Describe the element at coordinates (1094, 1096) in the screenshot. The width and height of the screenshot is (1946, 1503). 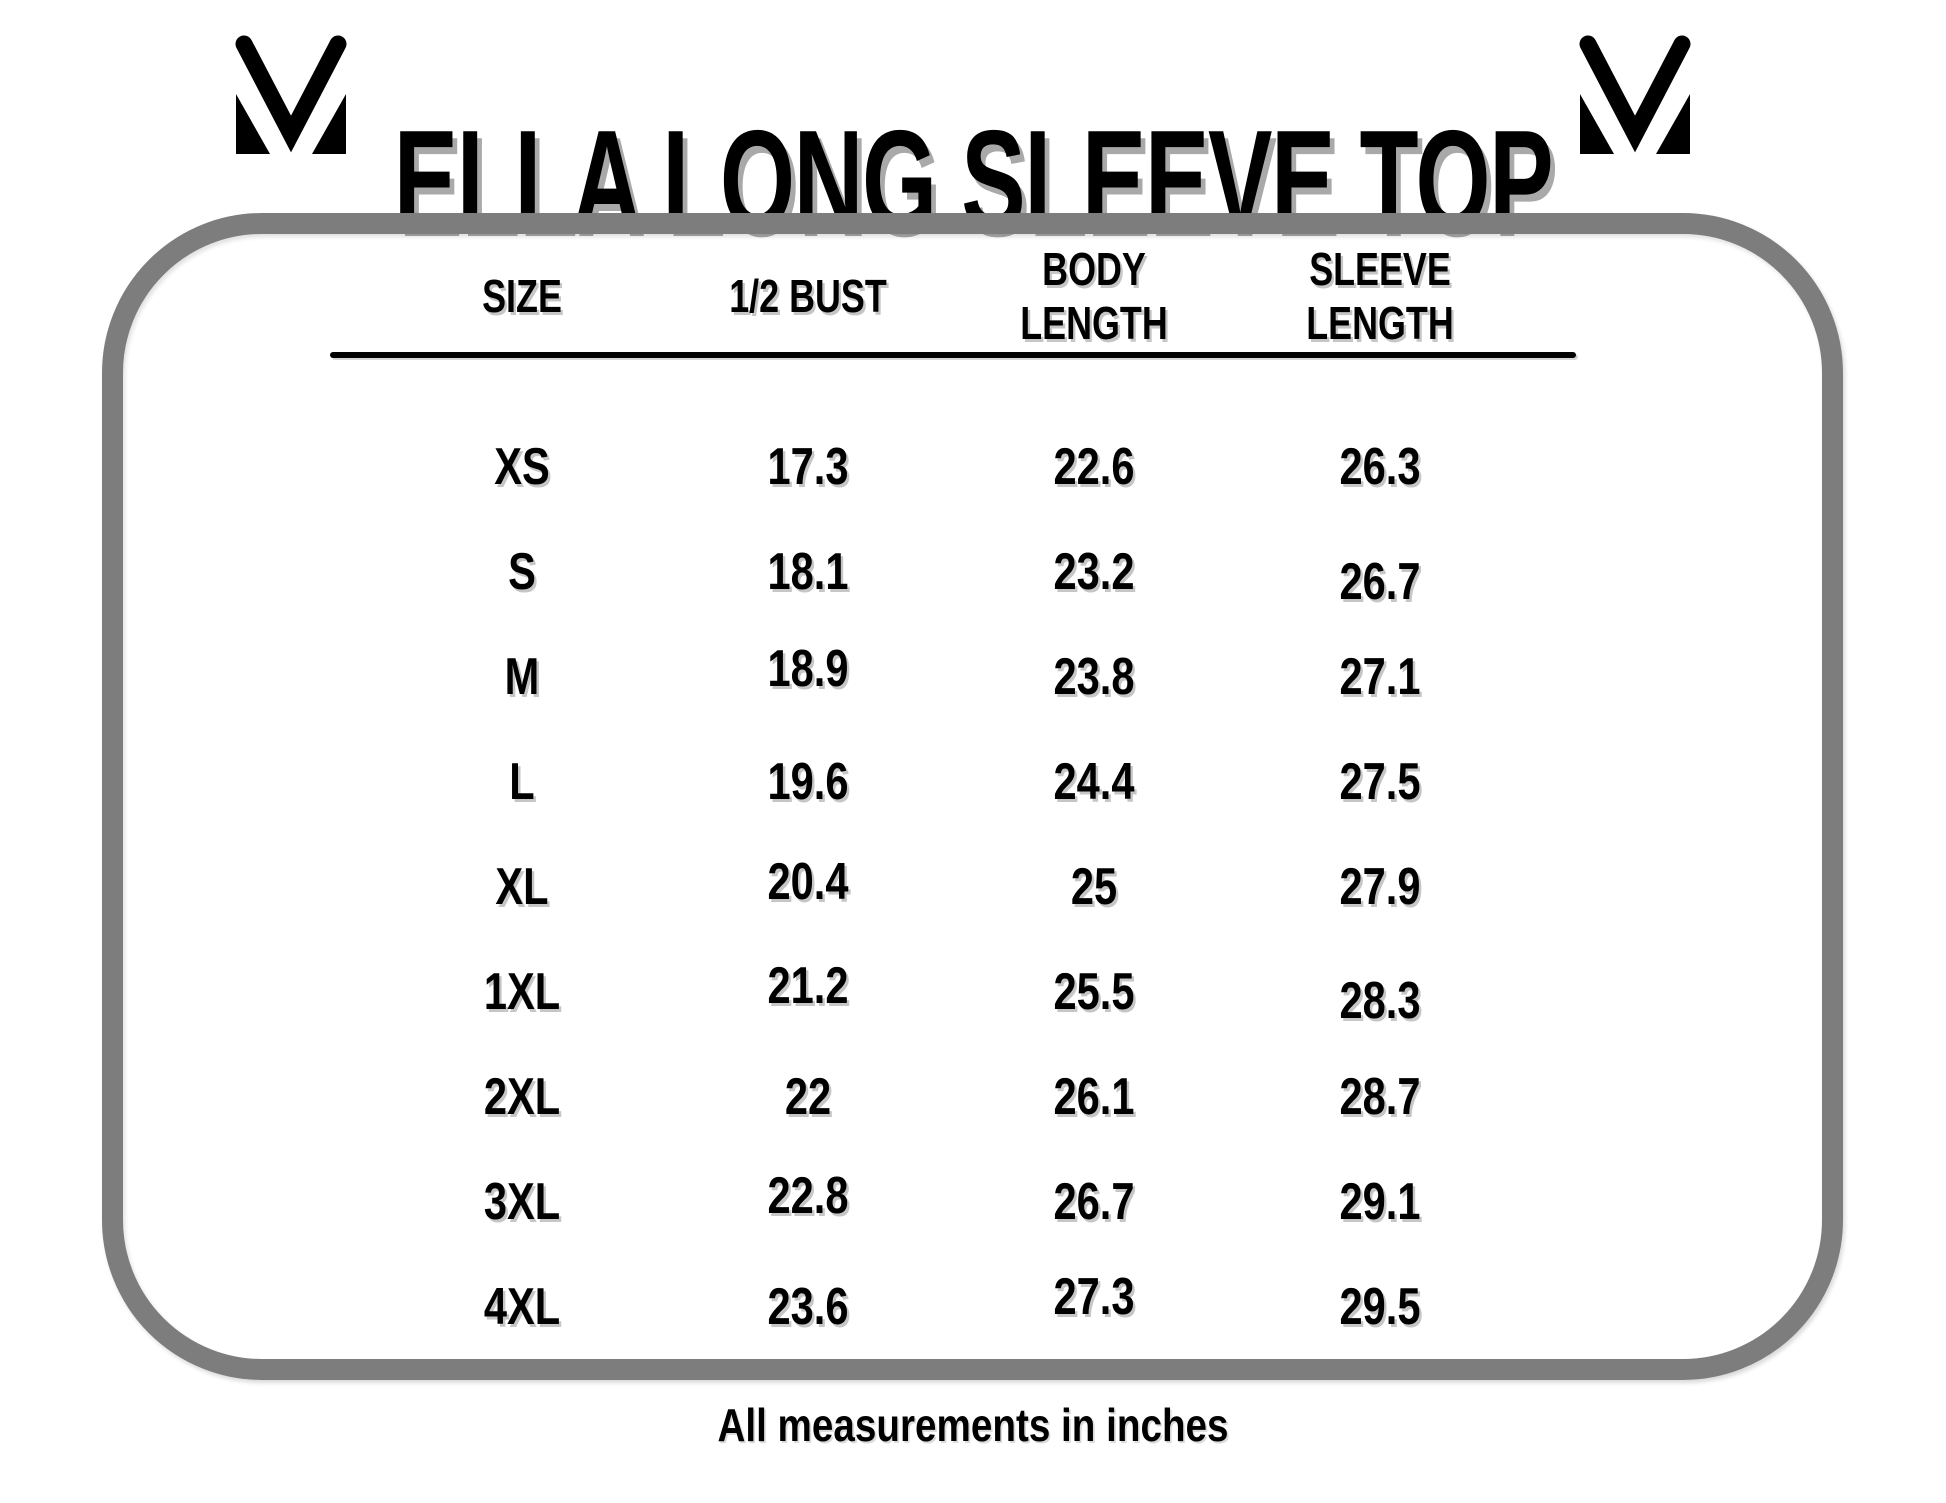
I see `cell-body-length: 26.1` at that location.